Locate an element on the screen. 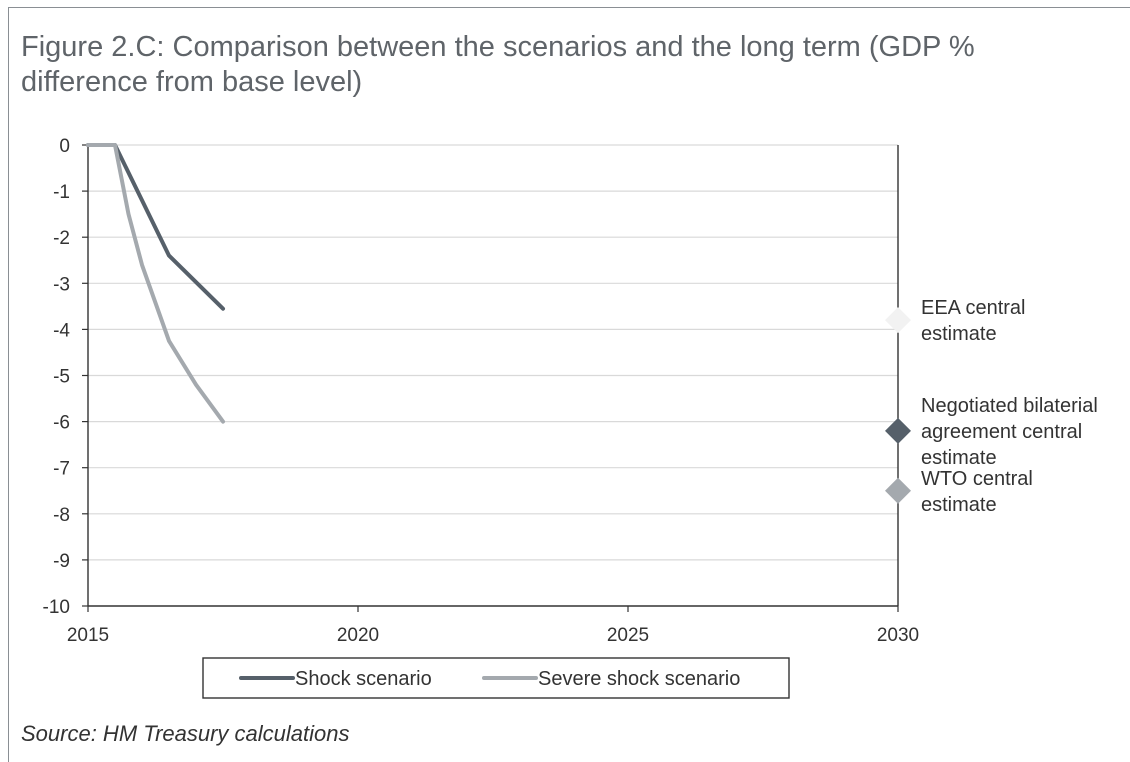  frame-left-border is located at coordinates (8, 384).